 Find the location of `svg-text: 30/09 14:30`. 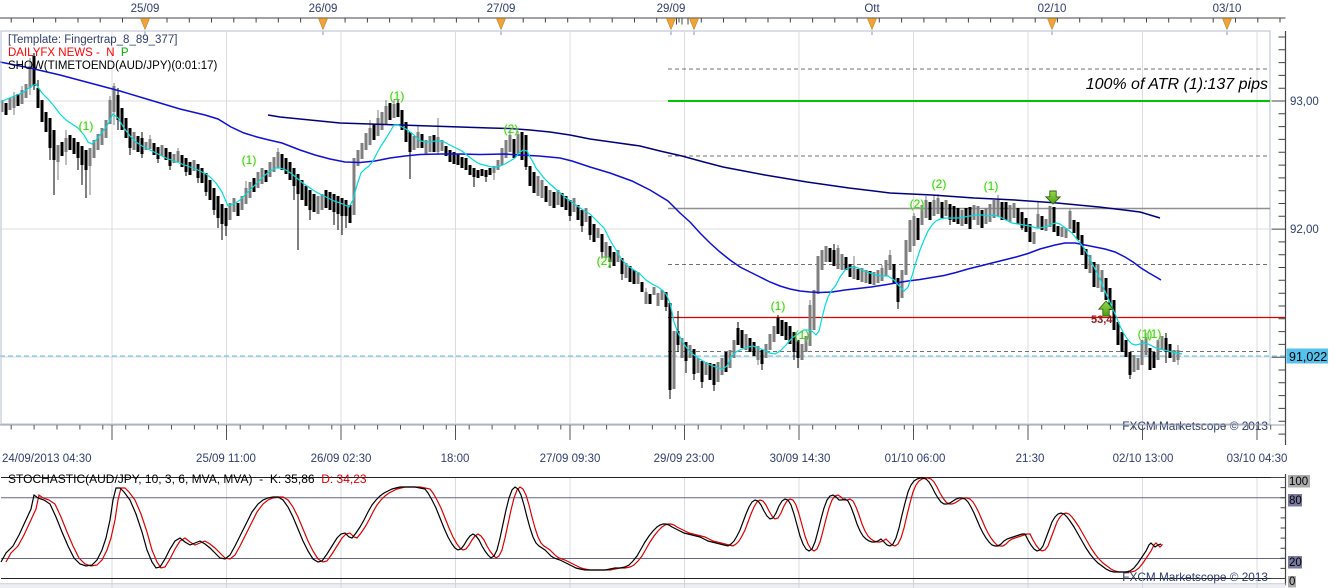

svg-text: 30/09 14:30 is located at coordinates (800, 459).